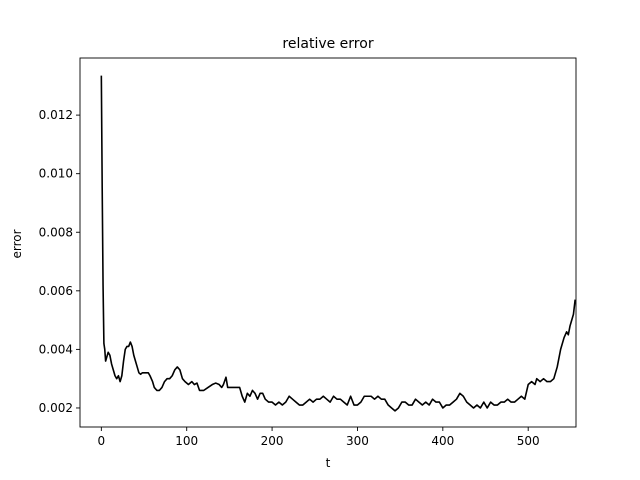 This screenshot has height=480, width=640. What do you see at coordinates (56, 291) in the screenshot?
I see `y-tick-label: 0.006` at bounding box center [56, 291].